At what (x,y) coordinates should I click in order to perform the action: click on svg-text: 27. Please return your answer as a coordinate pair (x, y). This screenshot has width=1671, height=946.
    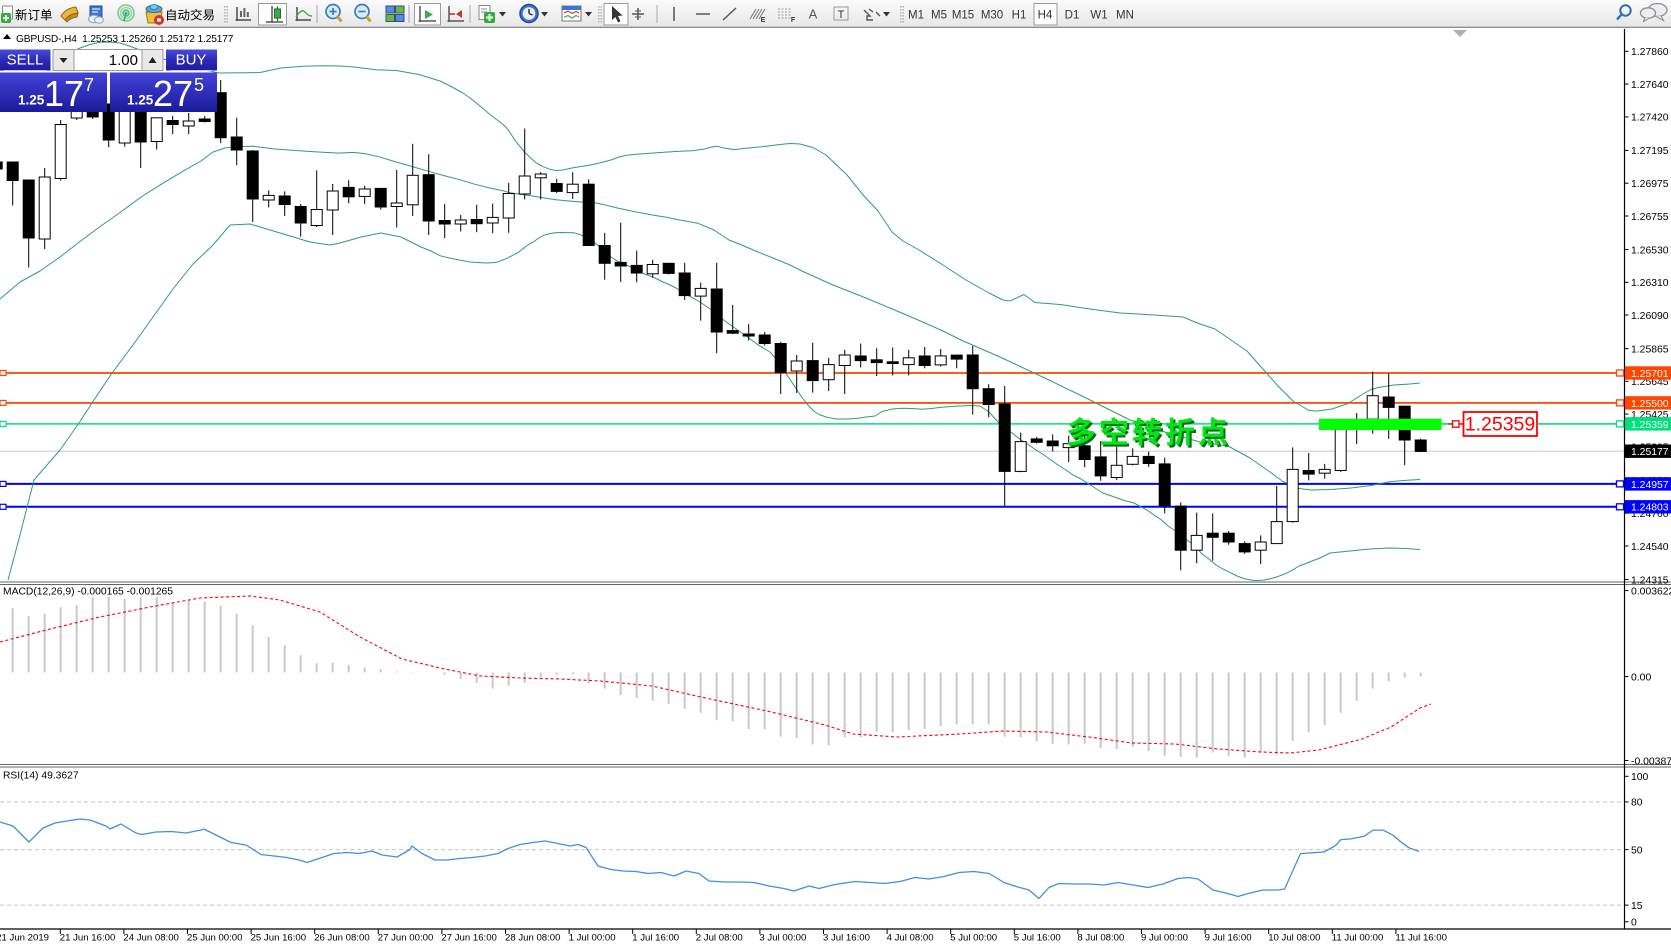
    Looking at the image, I should click on (173, 93).